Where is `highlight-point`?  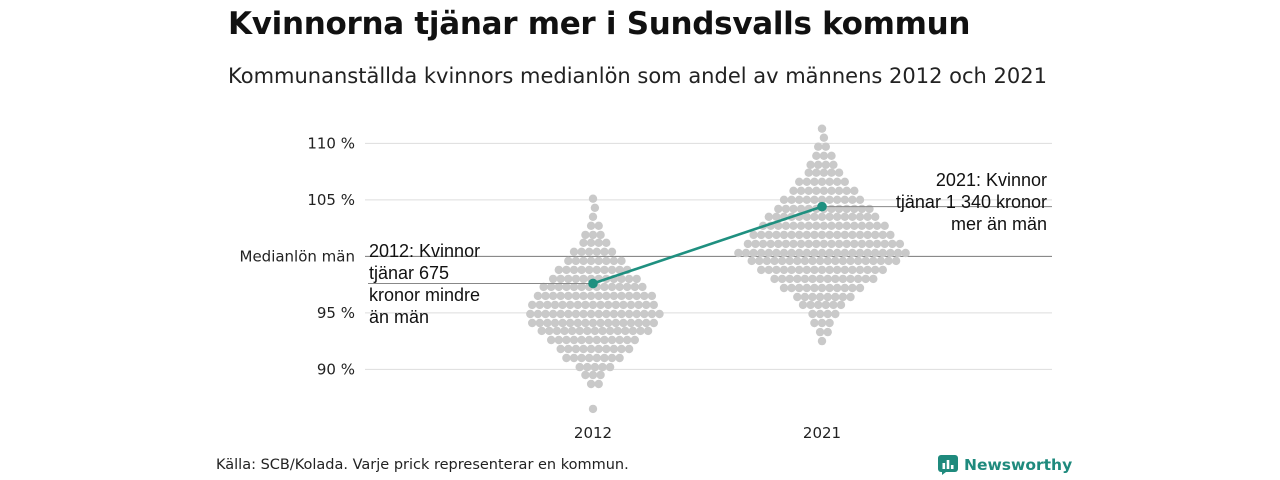 highlight-point is located at coordinates (593, 283).